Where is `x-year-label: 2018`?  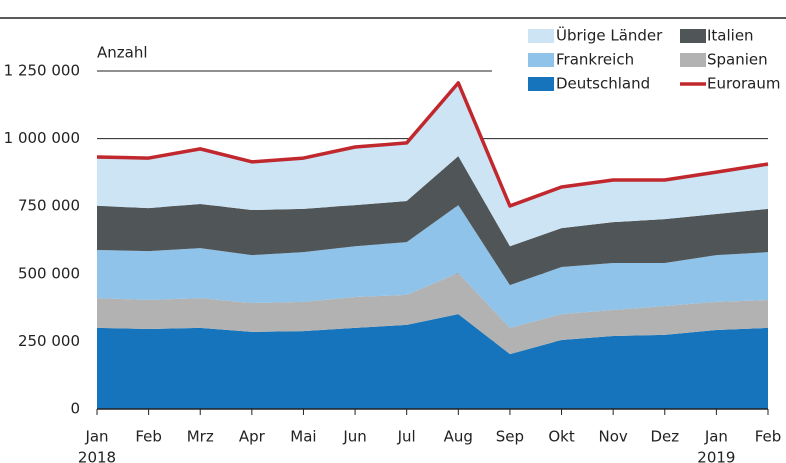
x-year-label: 2018 is located at coordinates (97, 456).